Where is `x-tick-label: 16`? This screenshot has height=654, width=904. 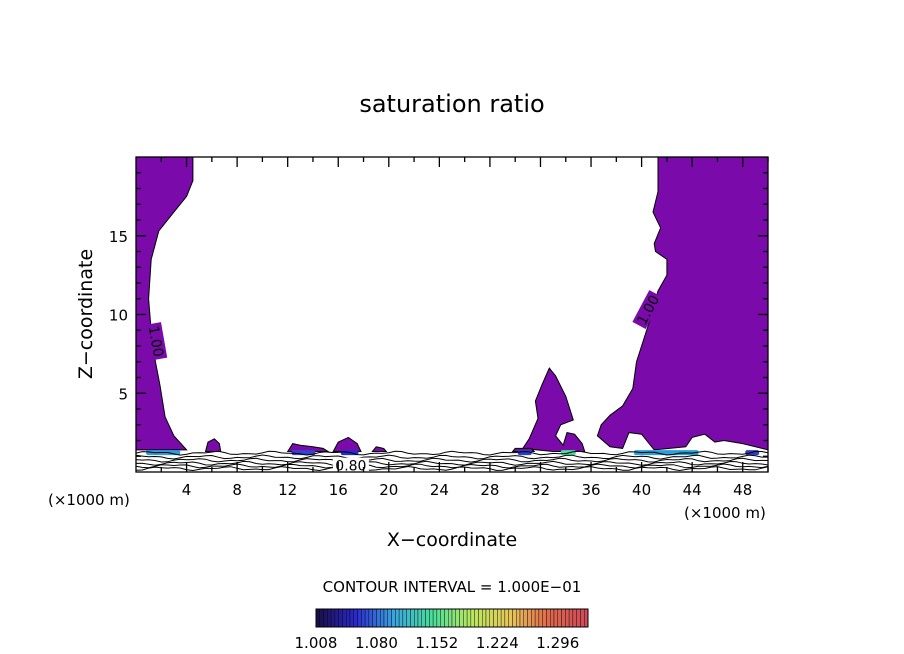
x-tick-label: 16 is located at coordinates (338, 490).